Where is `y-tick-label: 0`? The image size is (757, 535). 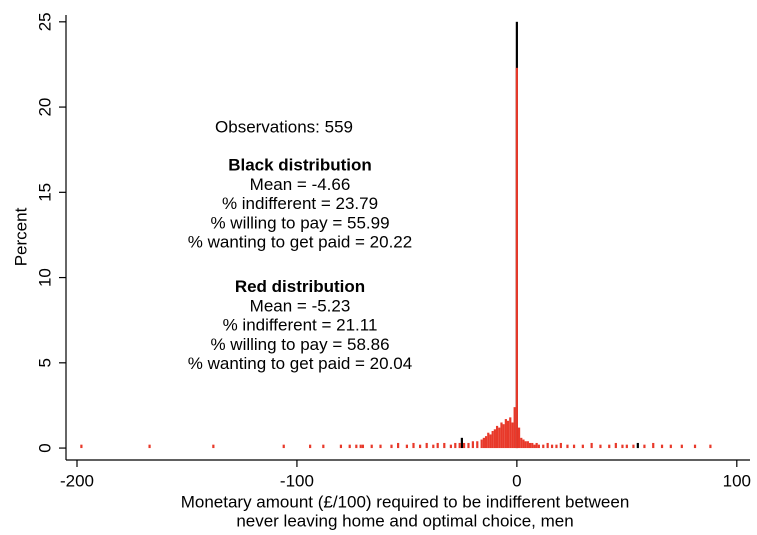
y-tick-label: 0 is located at coordinates (44, 447).